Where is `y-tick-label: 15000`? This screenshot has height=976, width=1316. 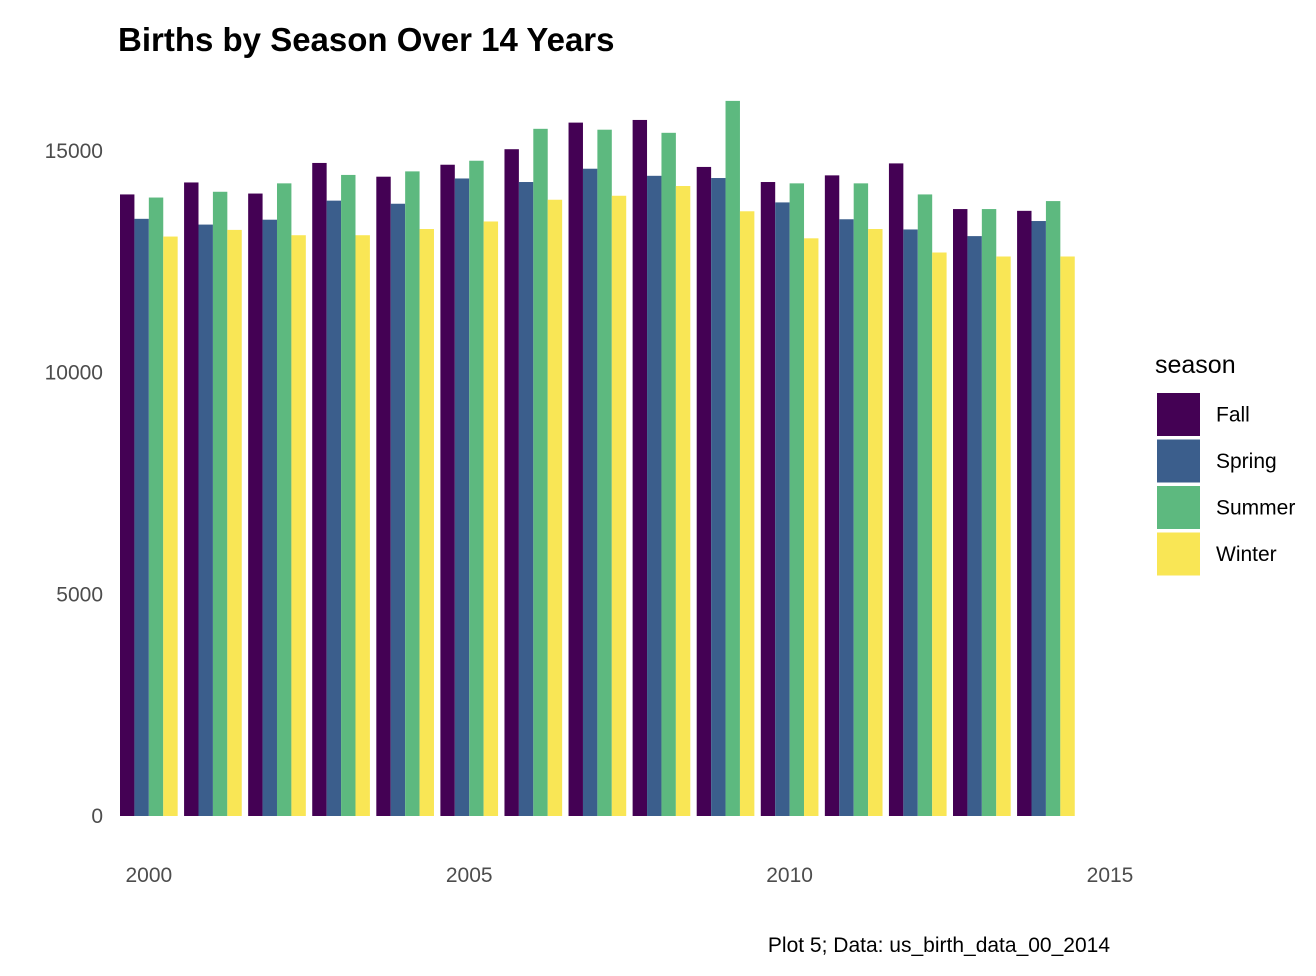
y-tick-label: 15000 is located at coordinates (74, 151).